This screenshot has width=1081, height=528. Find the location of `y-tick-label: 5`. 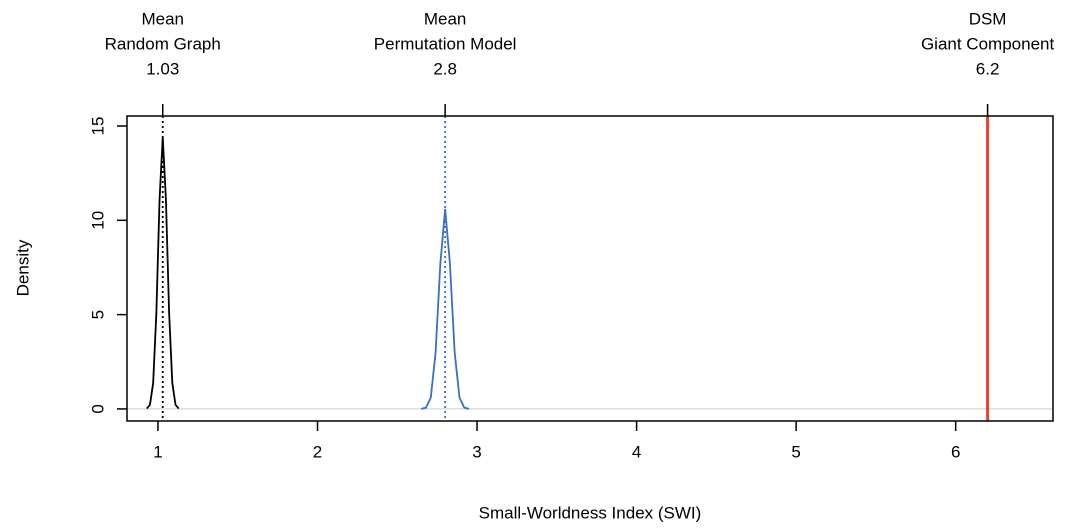

y-tick-label: 5 is located at coordinates (97, 314).